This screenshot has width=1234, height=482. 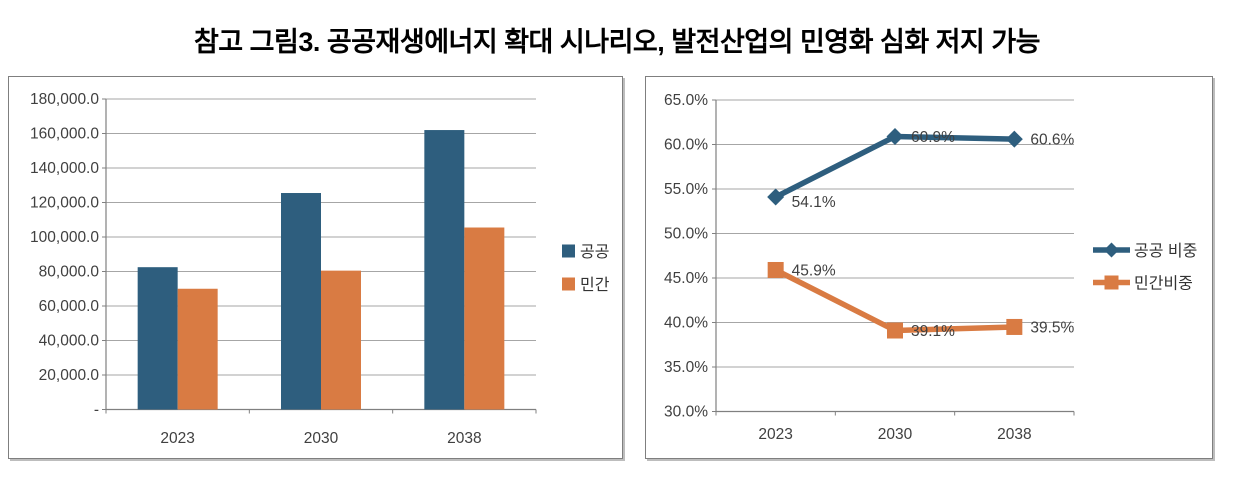 I want to click on bar-public-2023, so click(x=157, y=338).